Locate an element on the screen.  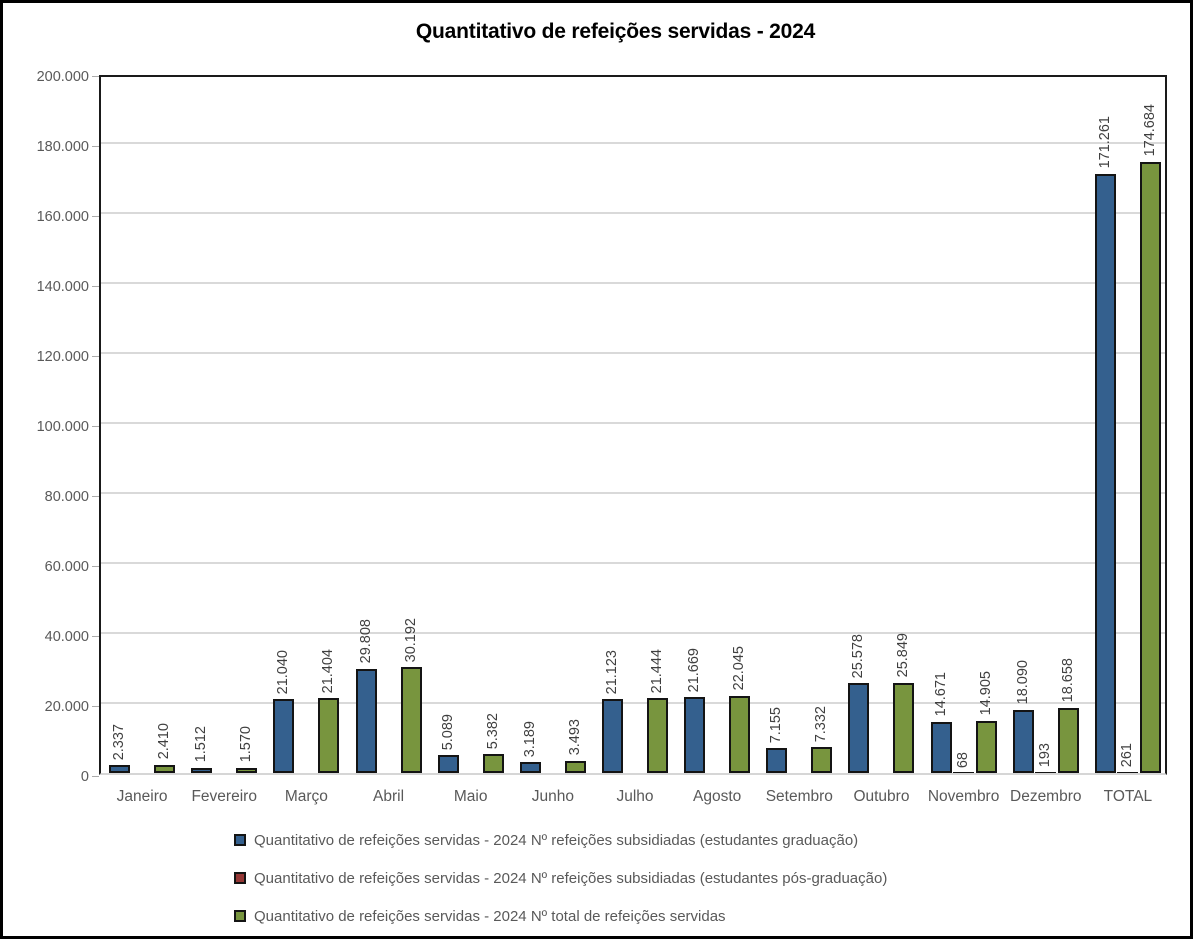
bar-value-label: 261 is located at coordinates (1127, 755).